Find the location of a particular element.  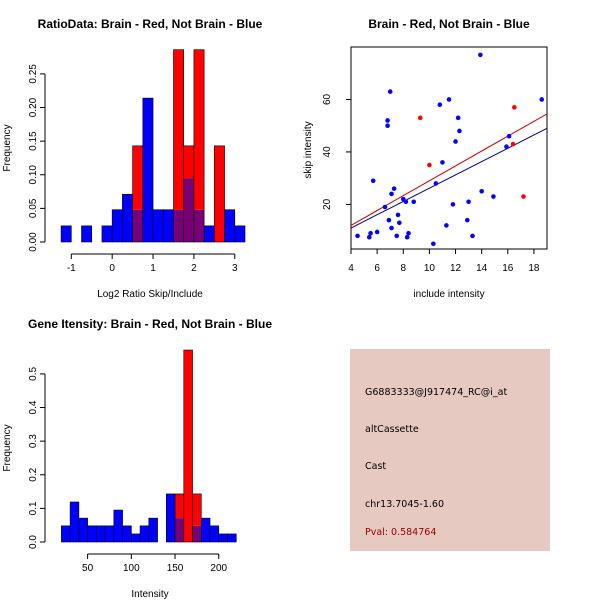

scatter-title: Brain - Red, Not Brain - Blue is located at coordinates (449, 24).